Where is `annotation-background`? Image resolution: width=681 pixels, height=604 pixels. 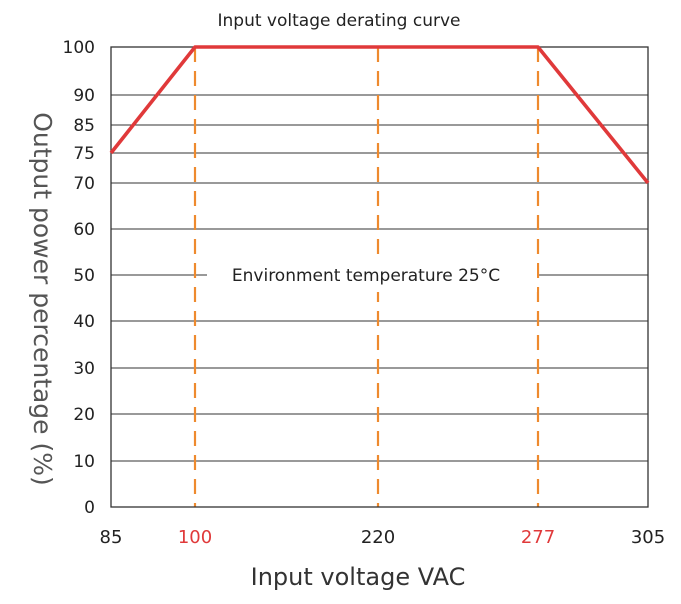
annotation-background is located at coordinates (372, 274).